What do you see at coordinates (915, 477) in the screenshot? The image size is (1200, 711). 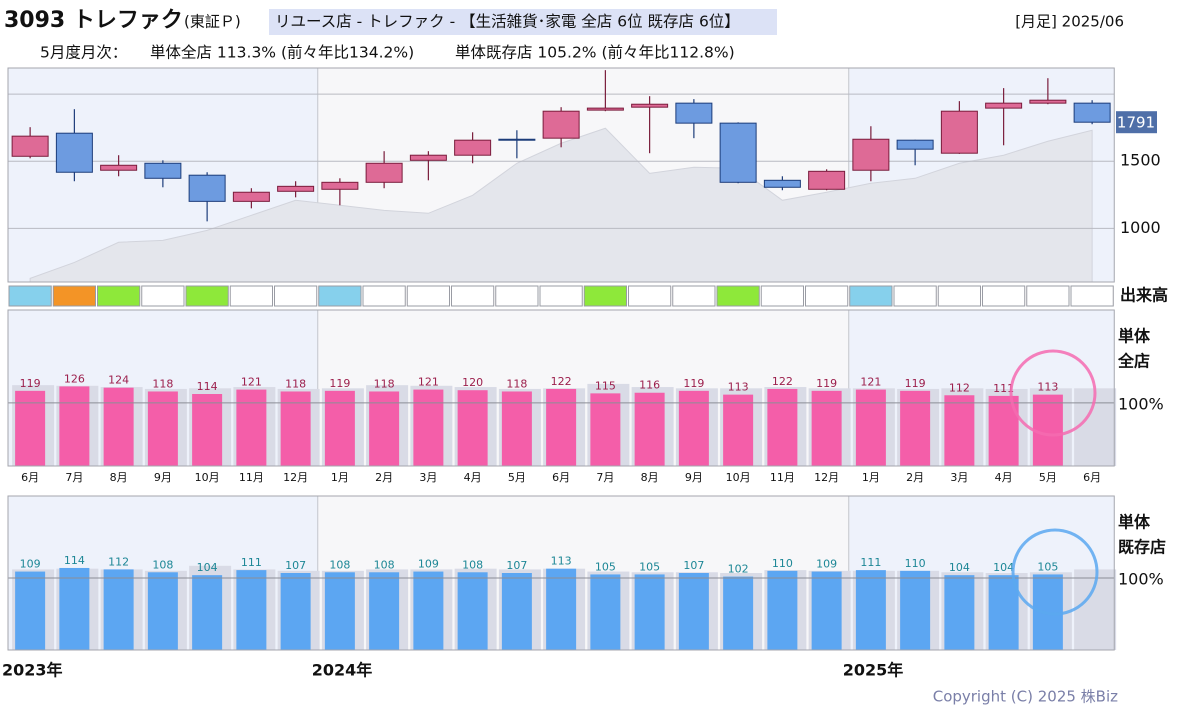 I see `x-tick-label: 2月` at bounding box center [915, 477].